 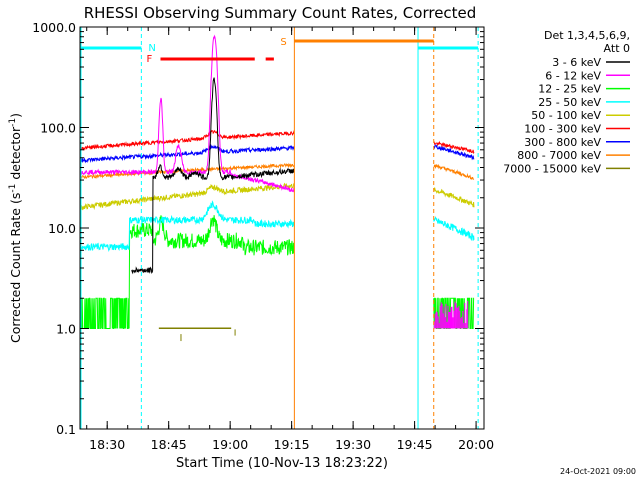 What do you see at coordinates (415, 444) in the screenshot?
I see `x-tick-label: 19:45` at bounding box center [415, 444].